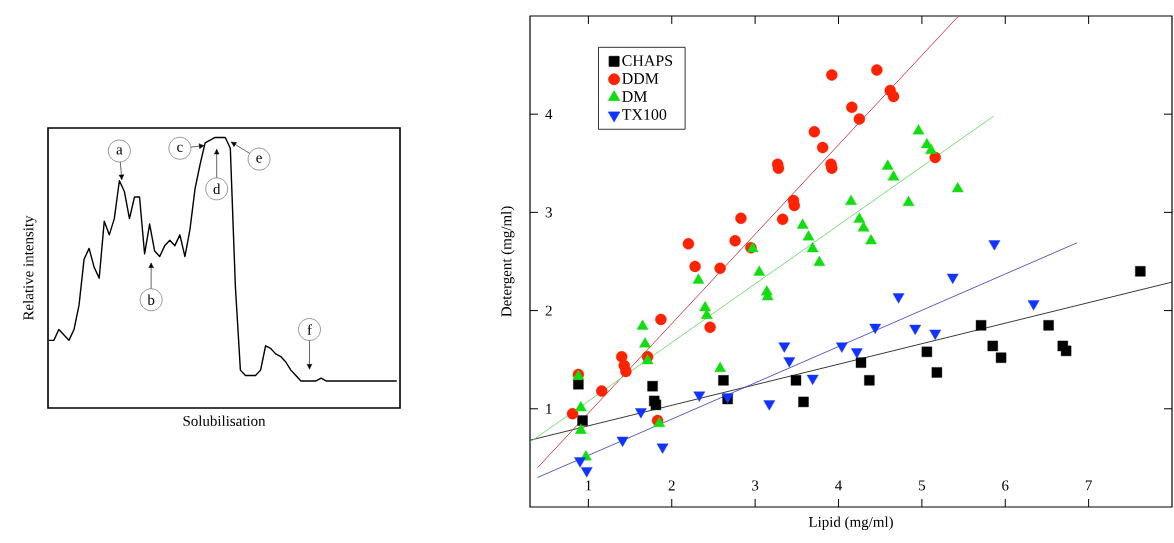 The width and height of the screenshot is (1174, 543). Describe the element at coordinates (507, 261) in the screenshot. I see `y-axis-title: Detergent (mg/ml)` at that location.